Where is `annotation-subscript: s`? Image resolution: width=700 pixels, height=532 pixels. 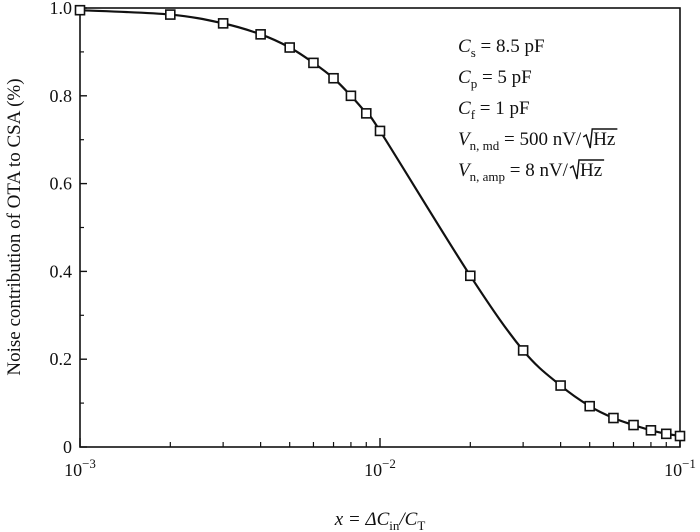 annotation-subscript: s is located at coordinates (473, 52).